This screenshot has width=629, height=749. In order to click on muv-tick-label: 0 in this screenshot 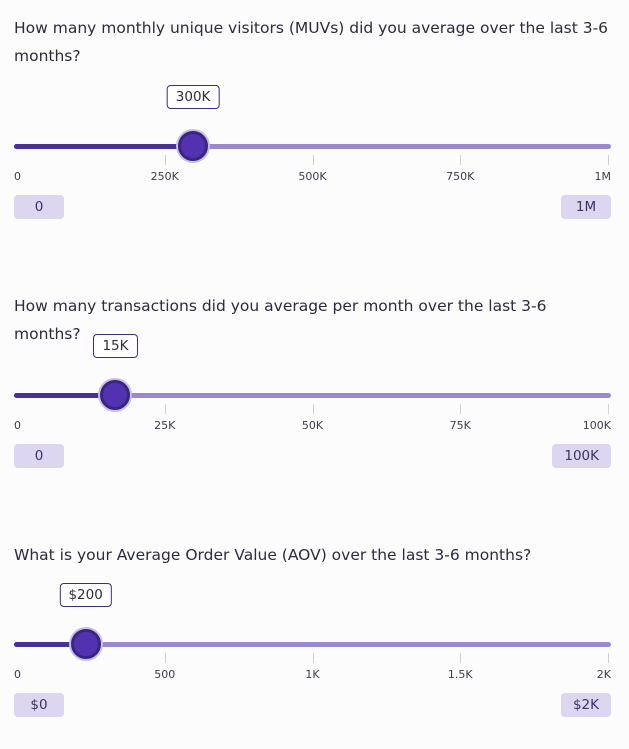, I will do `click(17, 176)`.